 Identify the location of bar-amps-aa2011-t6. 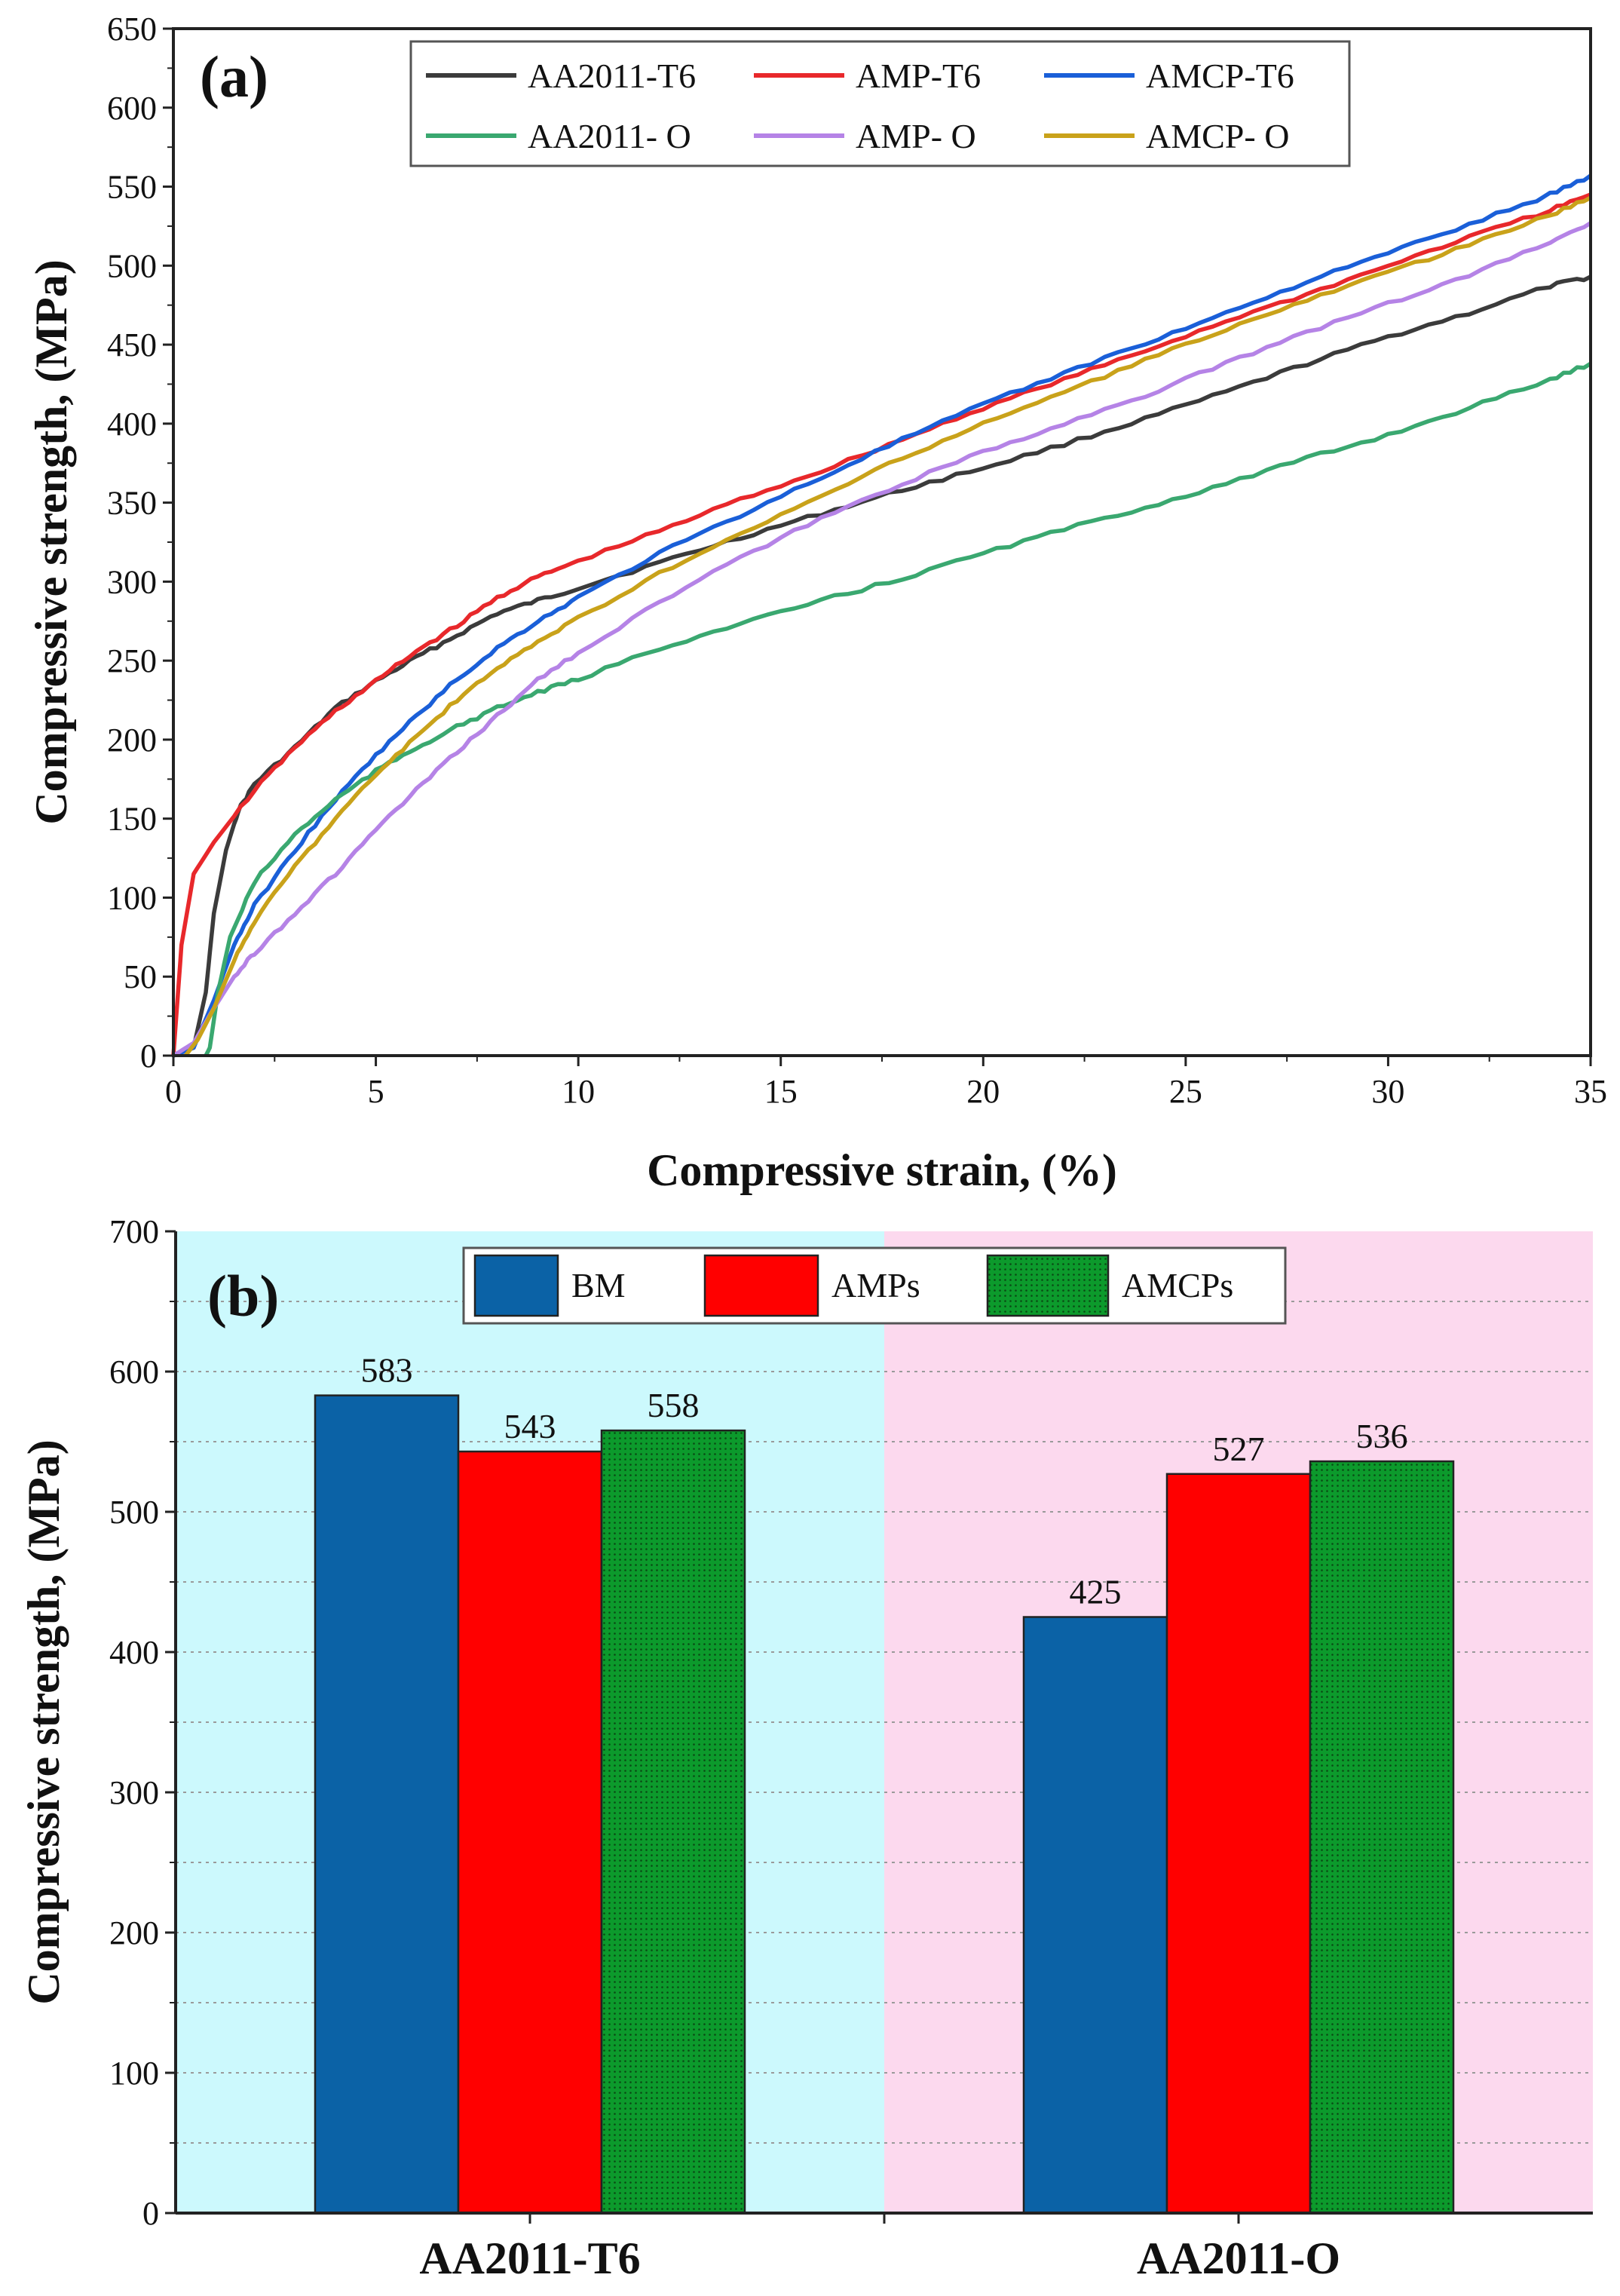
(530, 1832).